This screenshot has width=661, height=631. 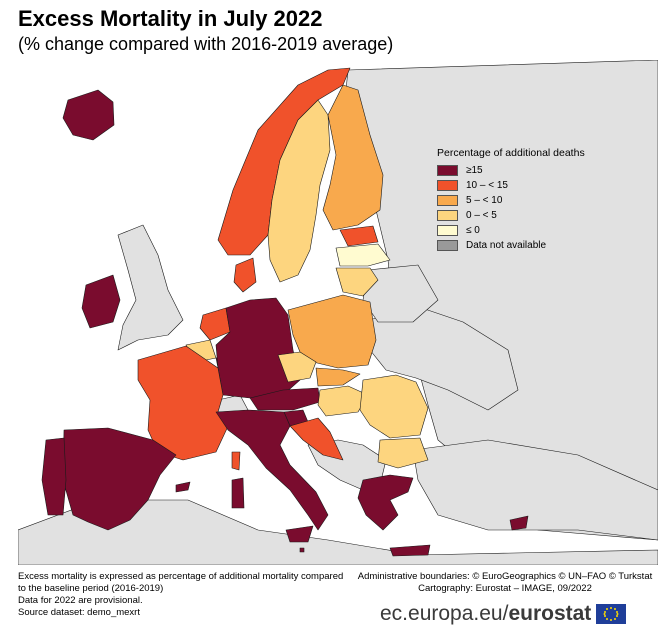 What do you see at coordinates (245, 275) in the screenshot?
I see `denmark` at bounding box center [245, 275].